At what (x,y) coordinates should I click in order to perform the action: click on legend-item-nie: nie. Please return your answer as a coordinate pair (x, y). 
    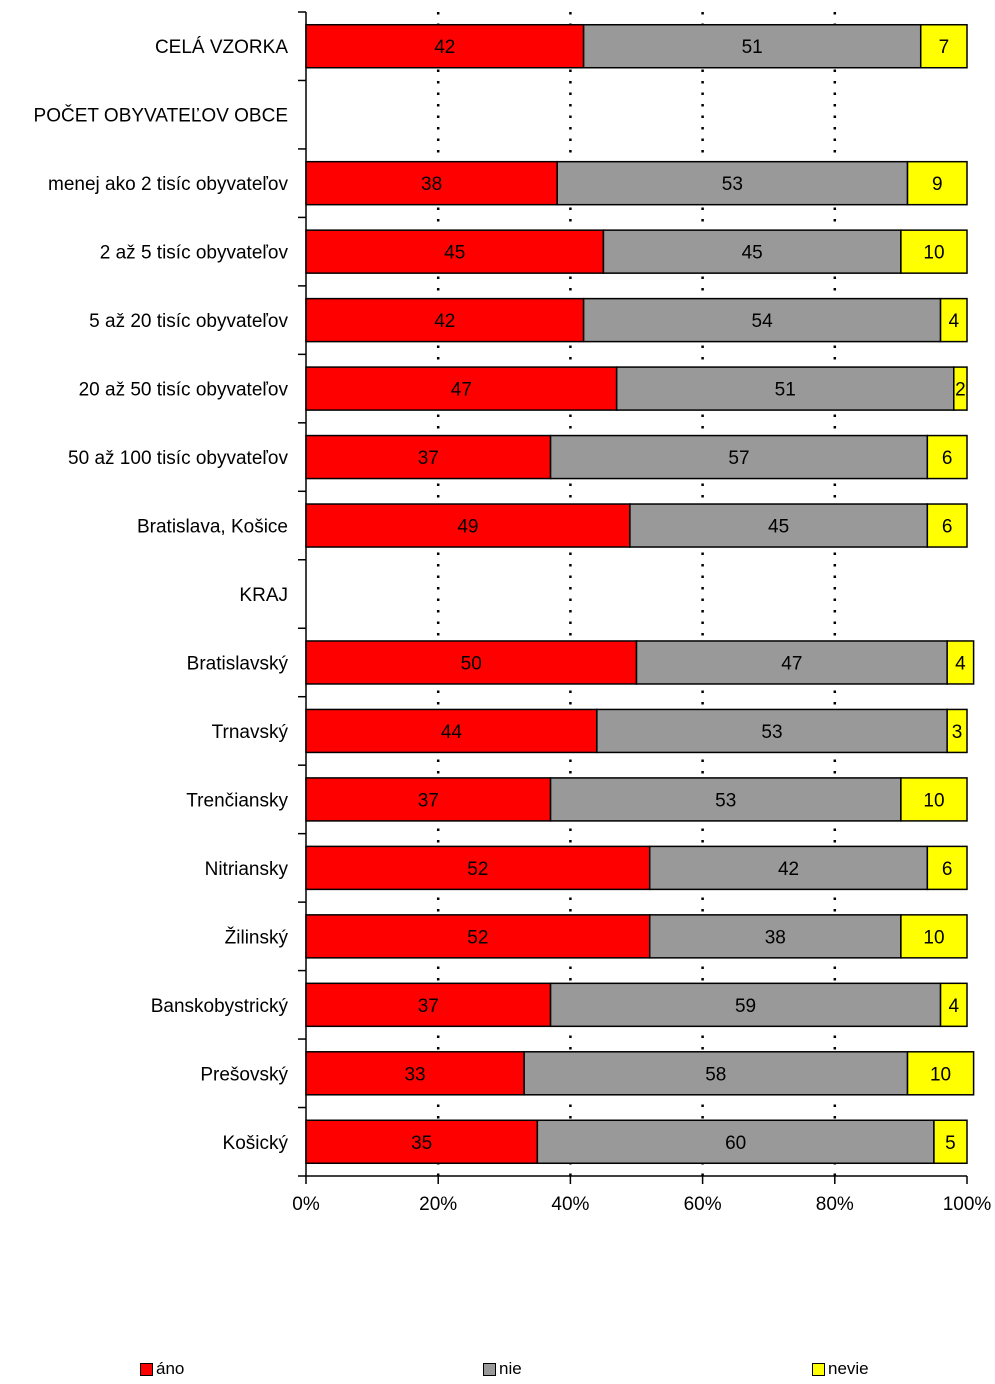
    Looking at the image, I should click on (502, 1369).